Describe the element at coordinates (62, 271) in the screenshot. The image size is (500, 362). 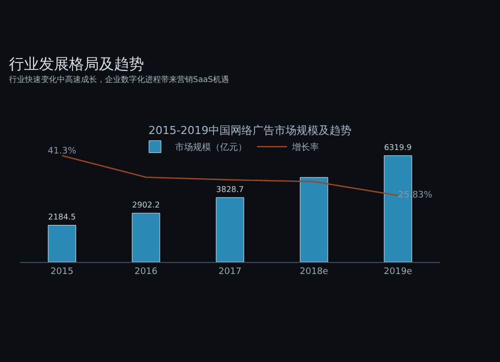
I see `x-tick-label: 2015` at that location.